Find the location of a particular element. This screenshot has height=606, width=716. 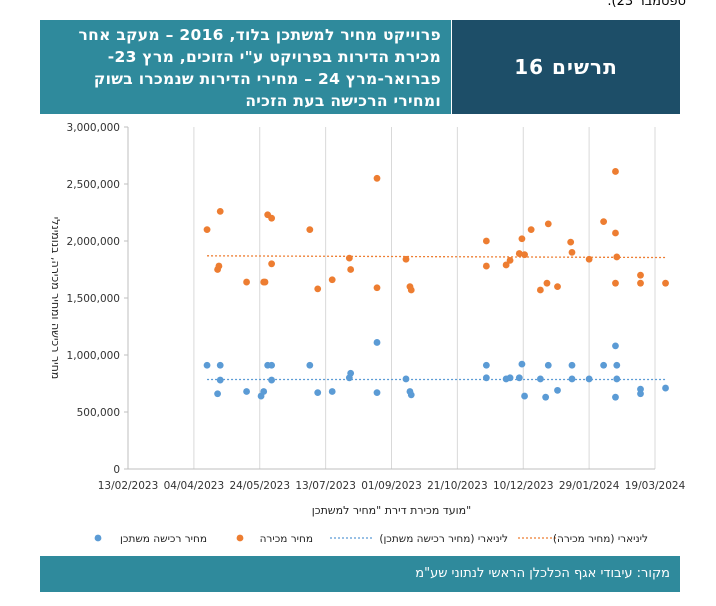

x-tick-label: 13/02/2023 is located at coordinates (128, 486).